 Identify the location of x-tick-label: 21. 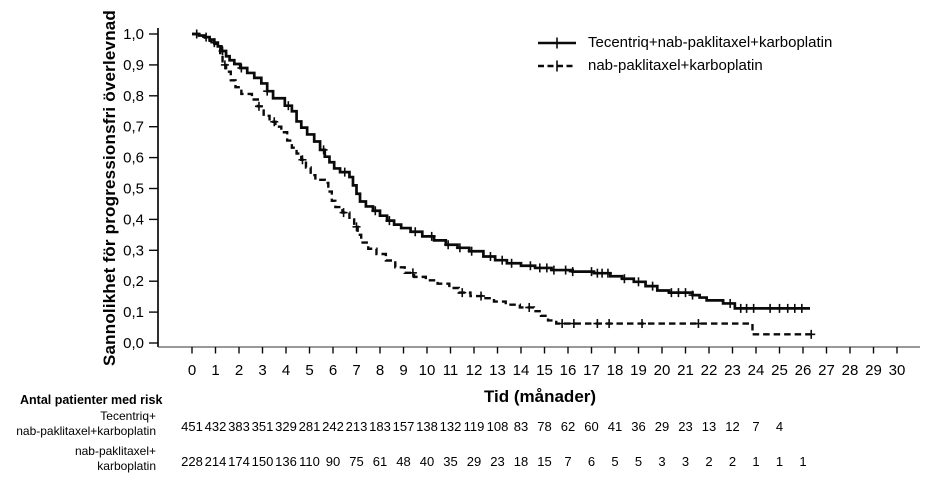
(685, 370).